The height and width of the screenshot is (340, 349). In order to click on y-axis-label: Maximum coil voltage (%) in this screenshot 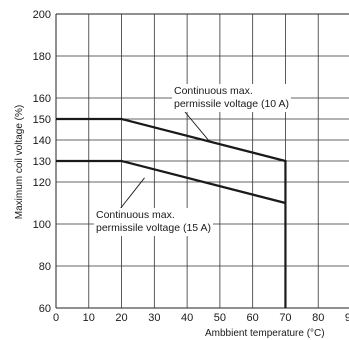, I will do `click(19, 162)`.